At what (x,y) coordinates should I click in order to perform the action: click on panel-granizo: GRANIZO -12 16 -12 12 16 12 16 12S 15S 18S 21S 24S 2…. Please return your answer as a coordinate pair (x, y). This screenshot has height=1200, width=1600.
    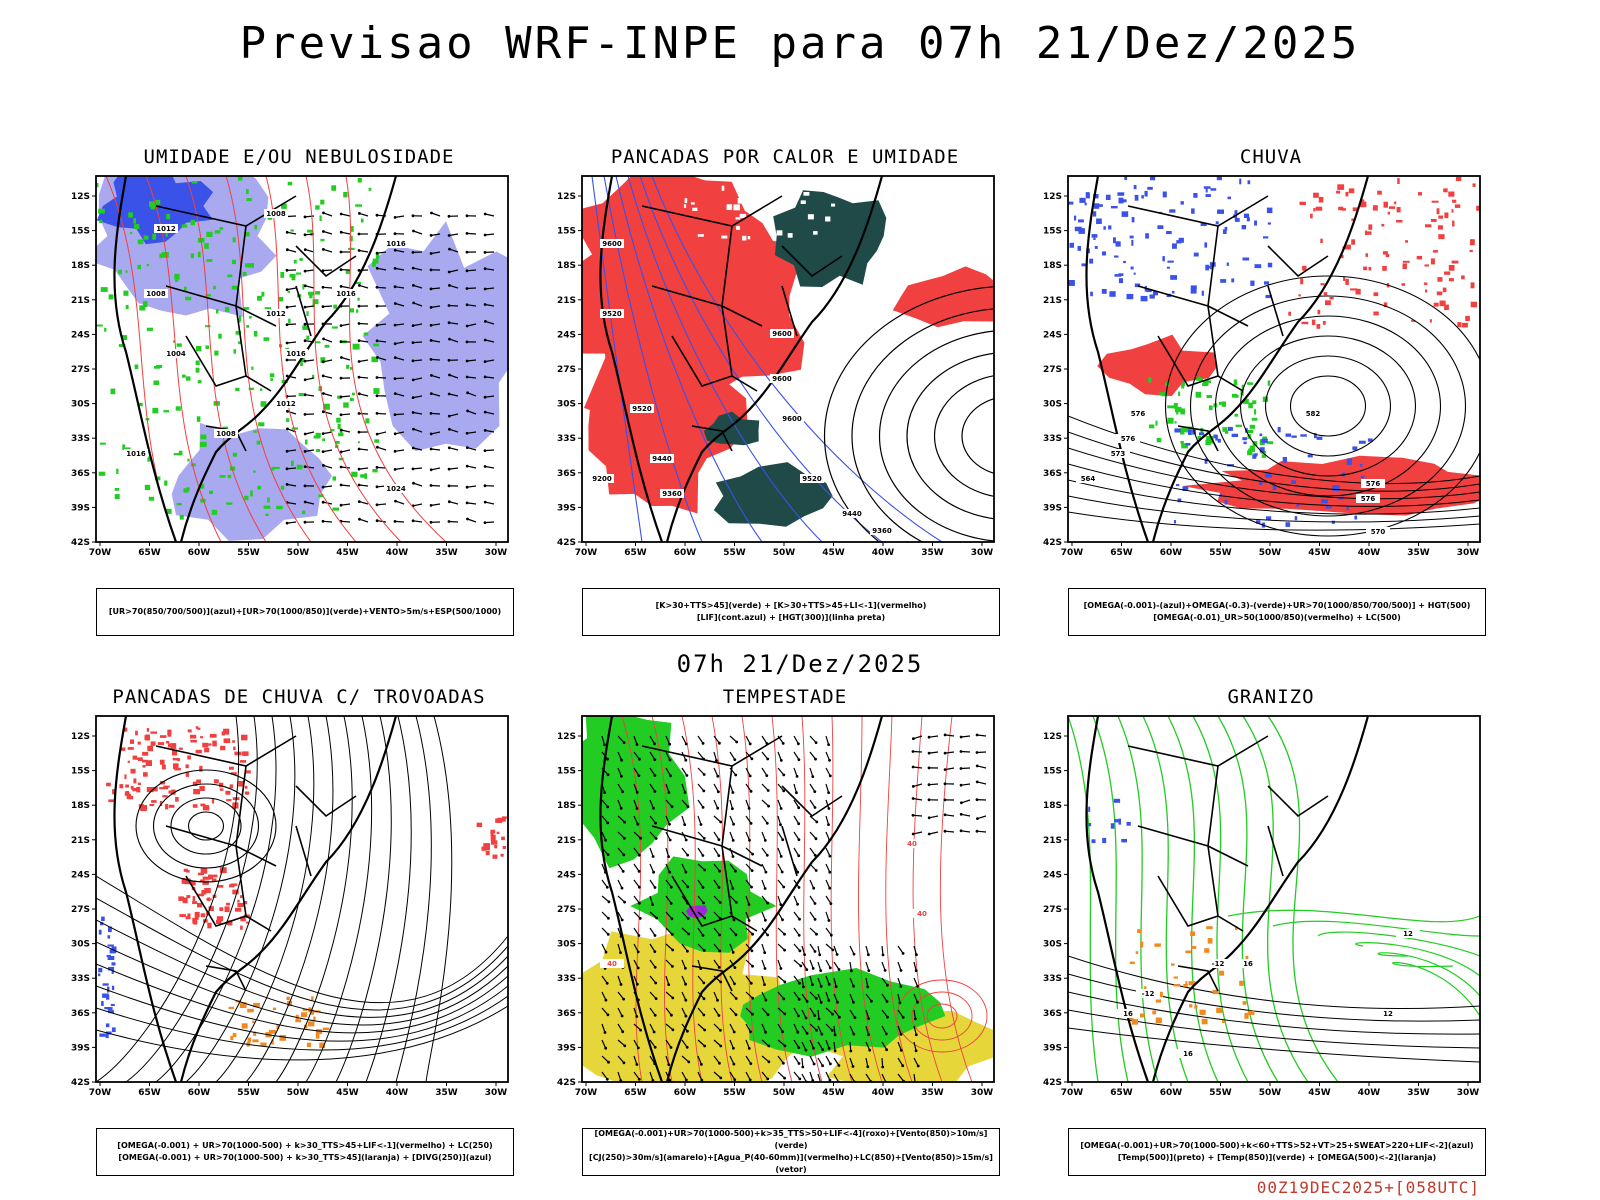
    Looking at the image, I should click on (1271, 931).